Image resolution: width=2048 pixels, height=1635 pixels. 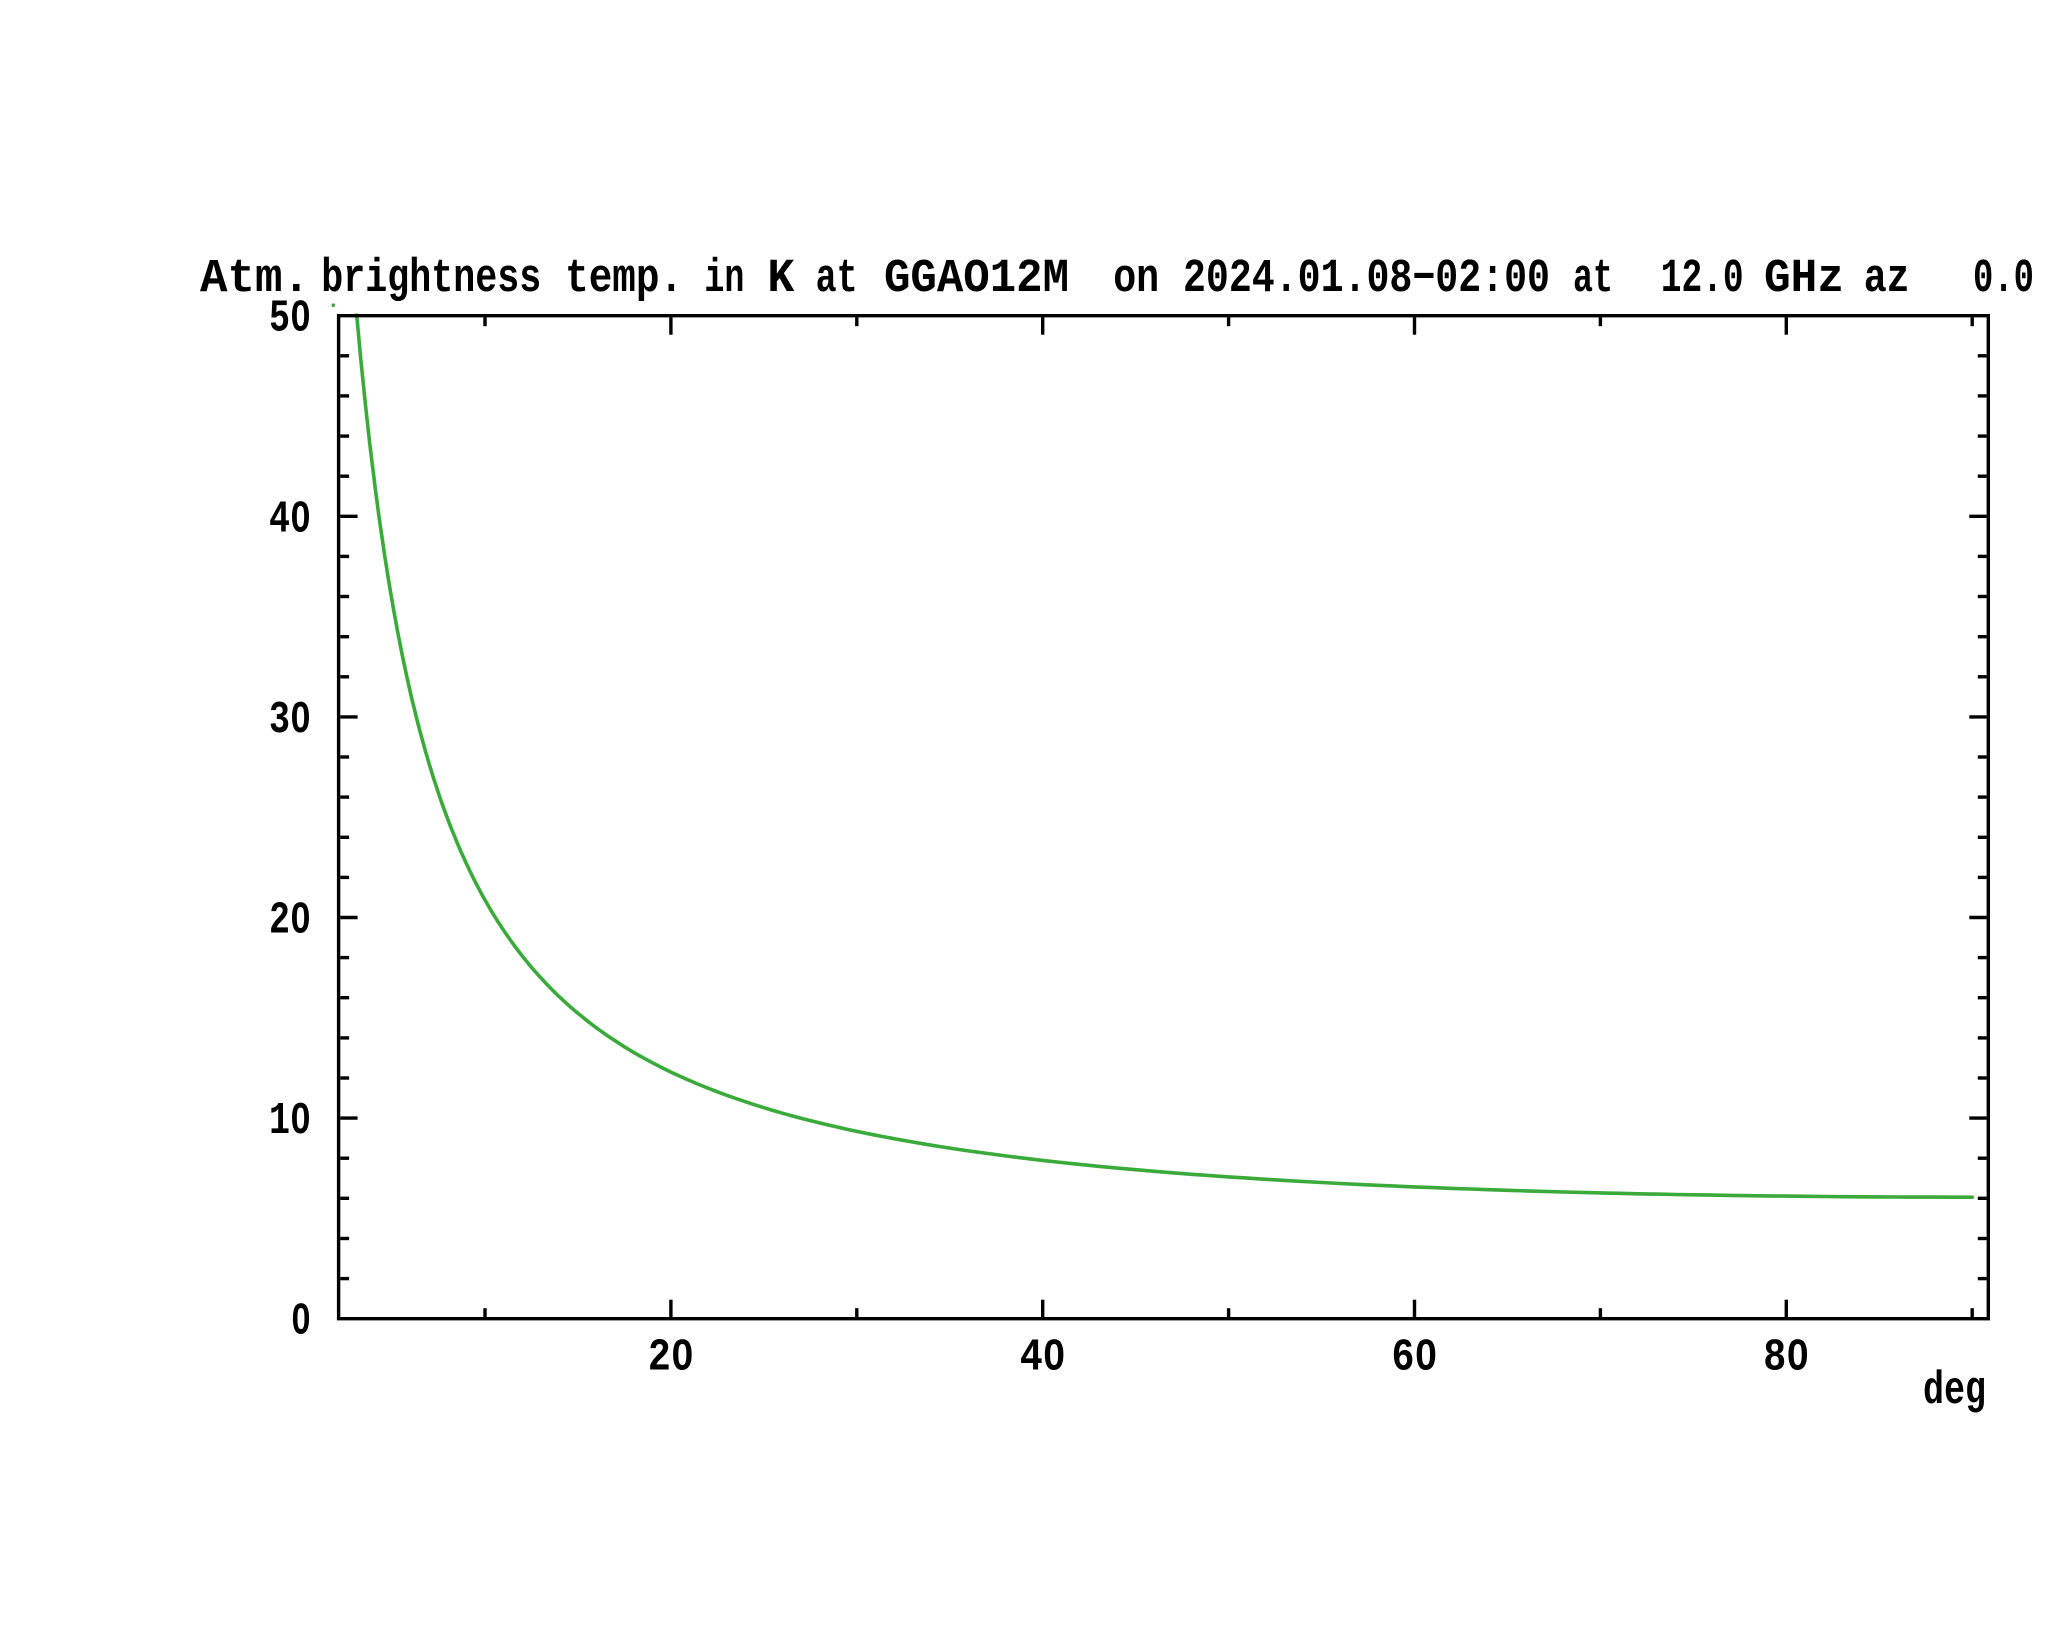 What do you see at coordinates (624, 279) in the screenshot?
I see `svg-text: temp.` at bounding box center [624, 279].